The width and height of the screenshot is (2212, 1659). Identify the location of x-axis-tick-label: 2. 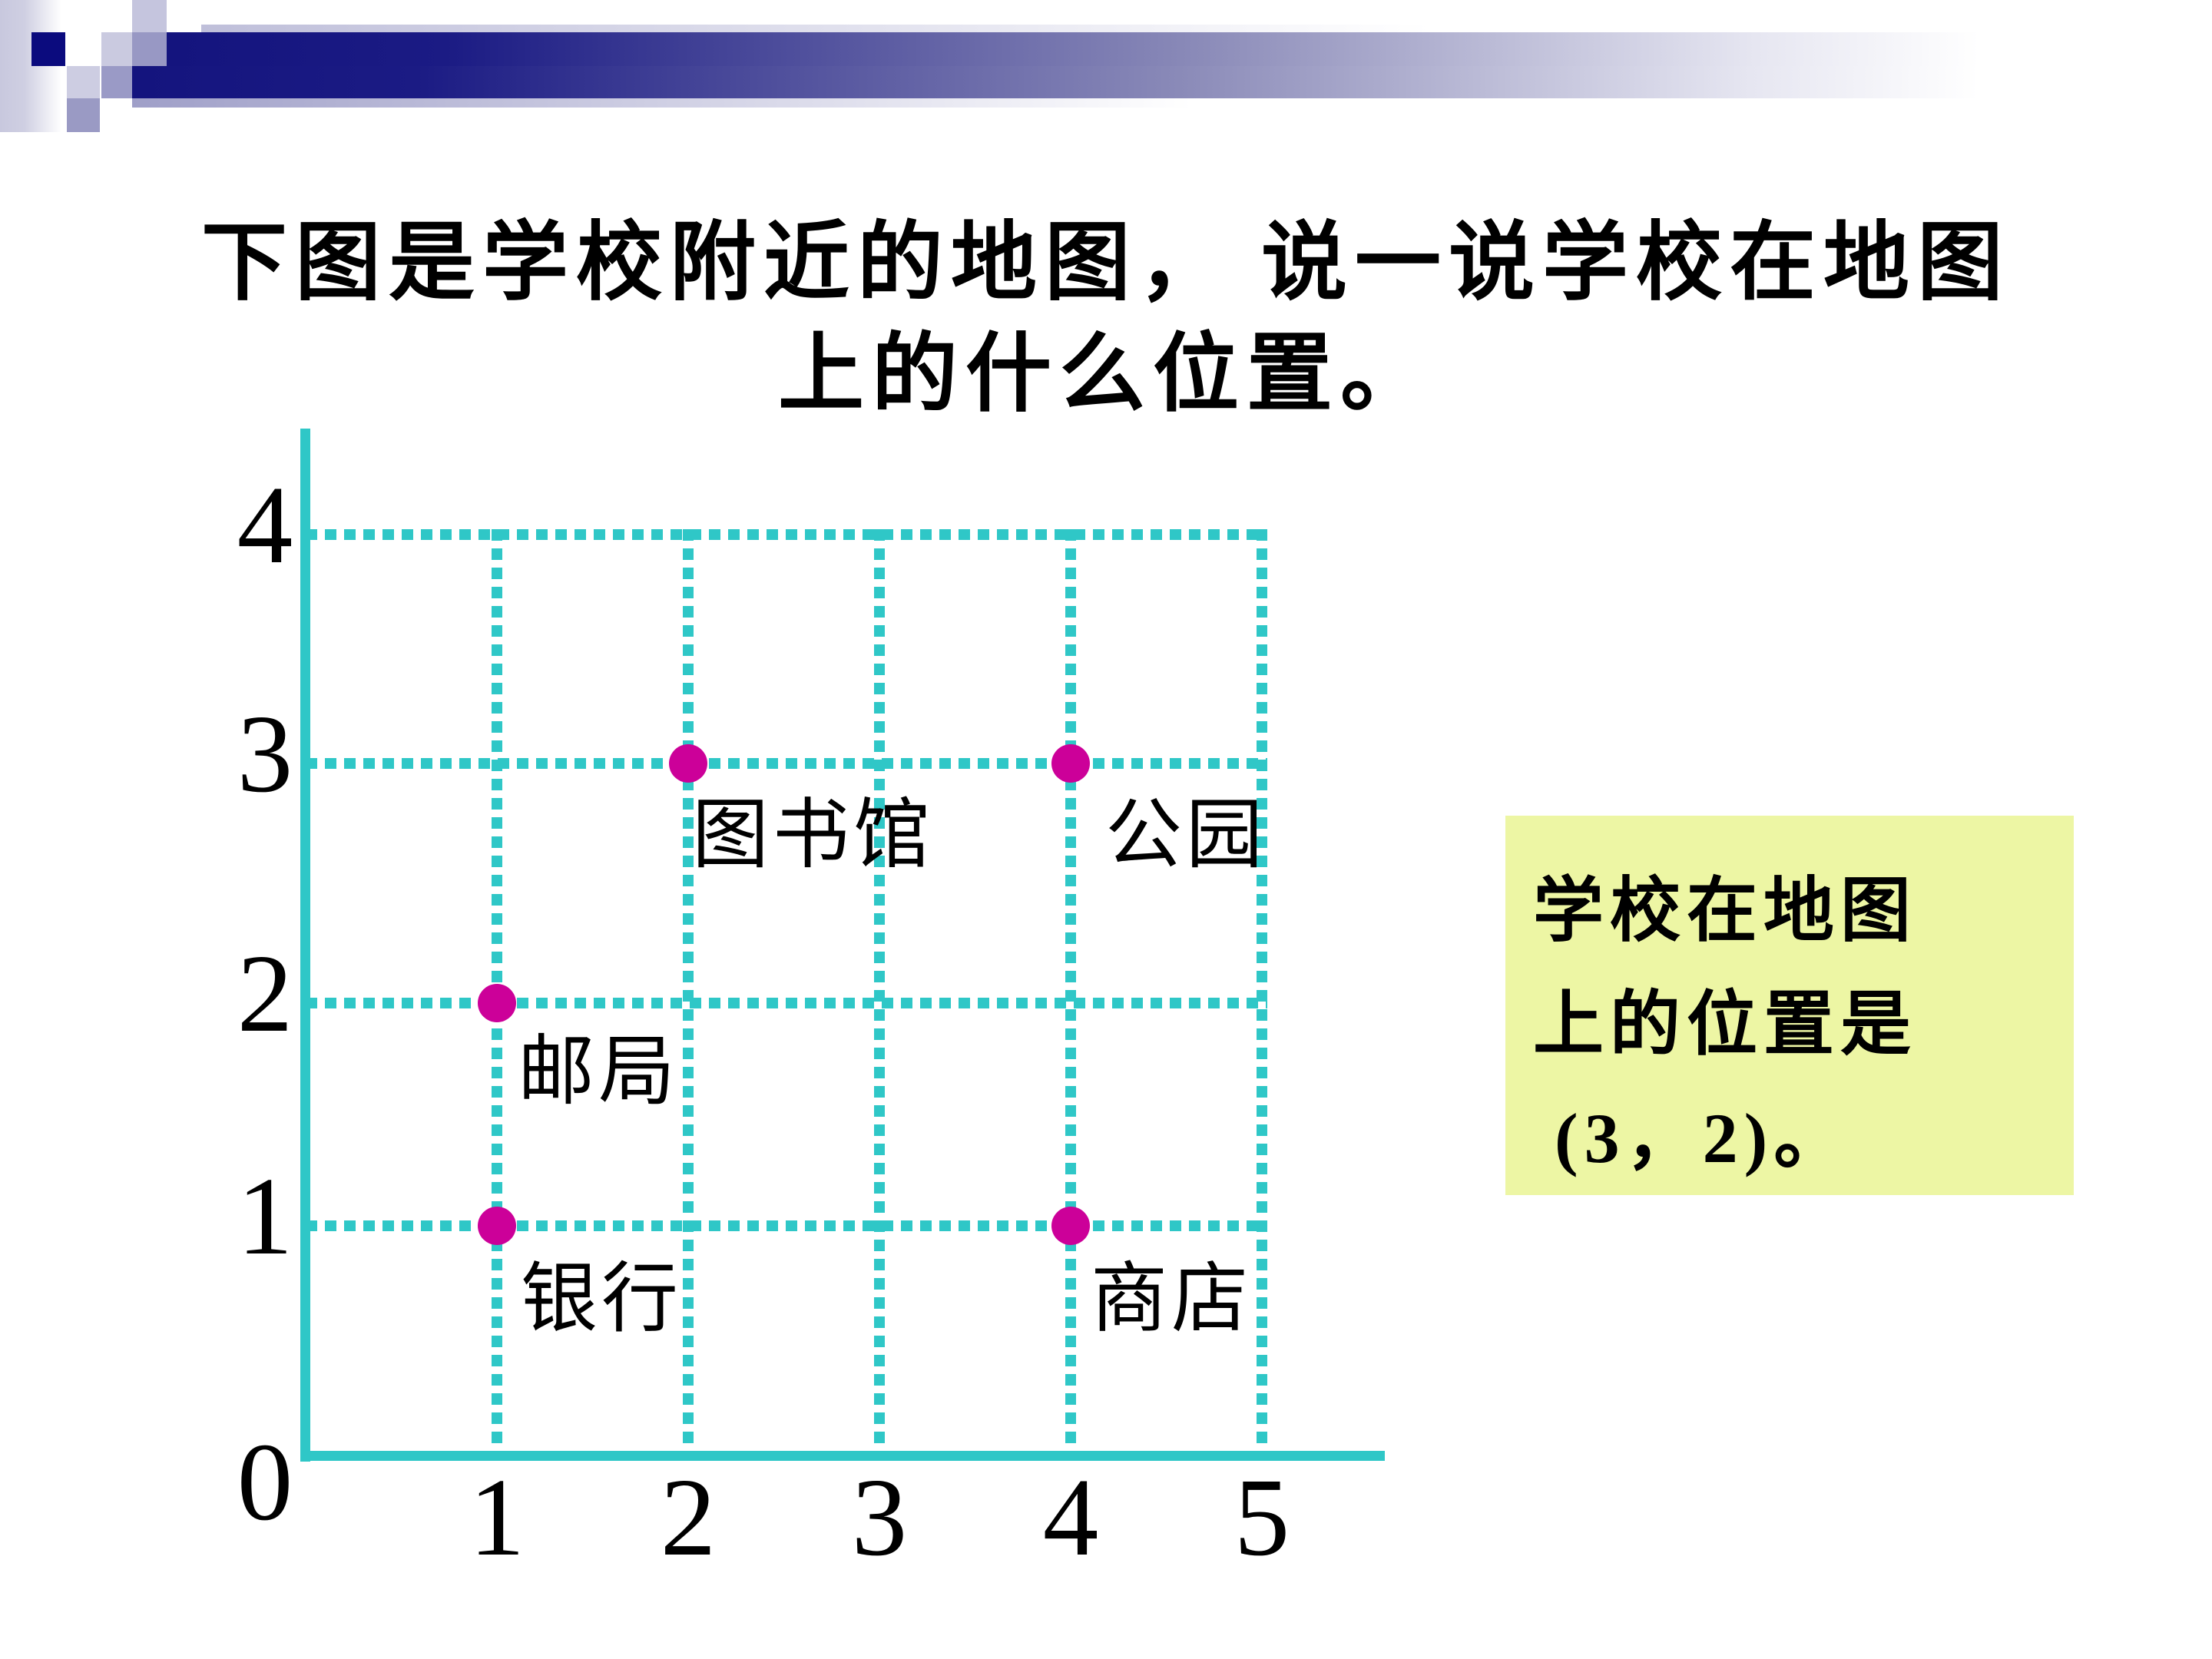
(689, 1517).